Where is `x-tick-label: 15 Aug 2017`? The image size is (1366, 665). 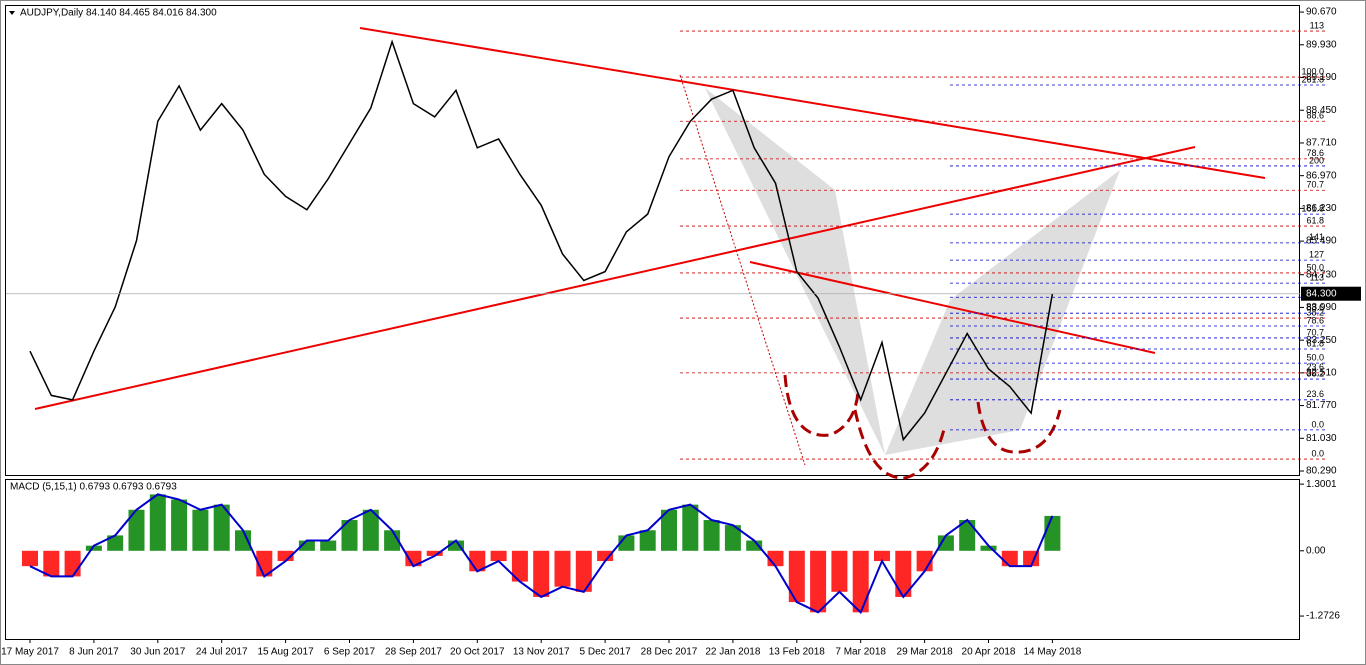
x-tick-label: 15 Aug 2017 is located at coordinates (286, 652).